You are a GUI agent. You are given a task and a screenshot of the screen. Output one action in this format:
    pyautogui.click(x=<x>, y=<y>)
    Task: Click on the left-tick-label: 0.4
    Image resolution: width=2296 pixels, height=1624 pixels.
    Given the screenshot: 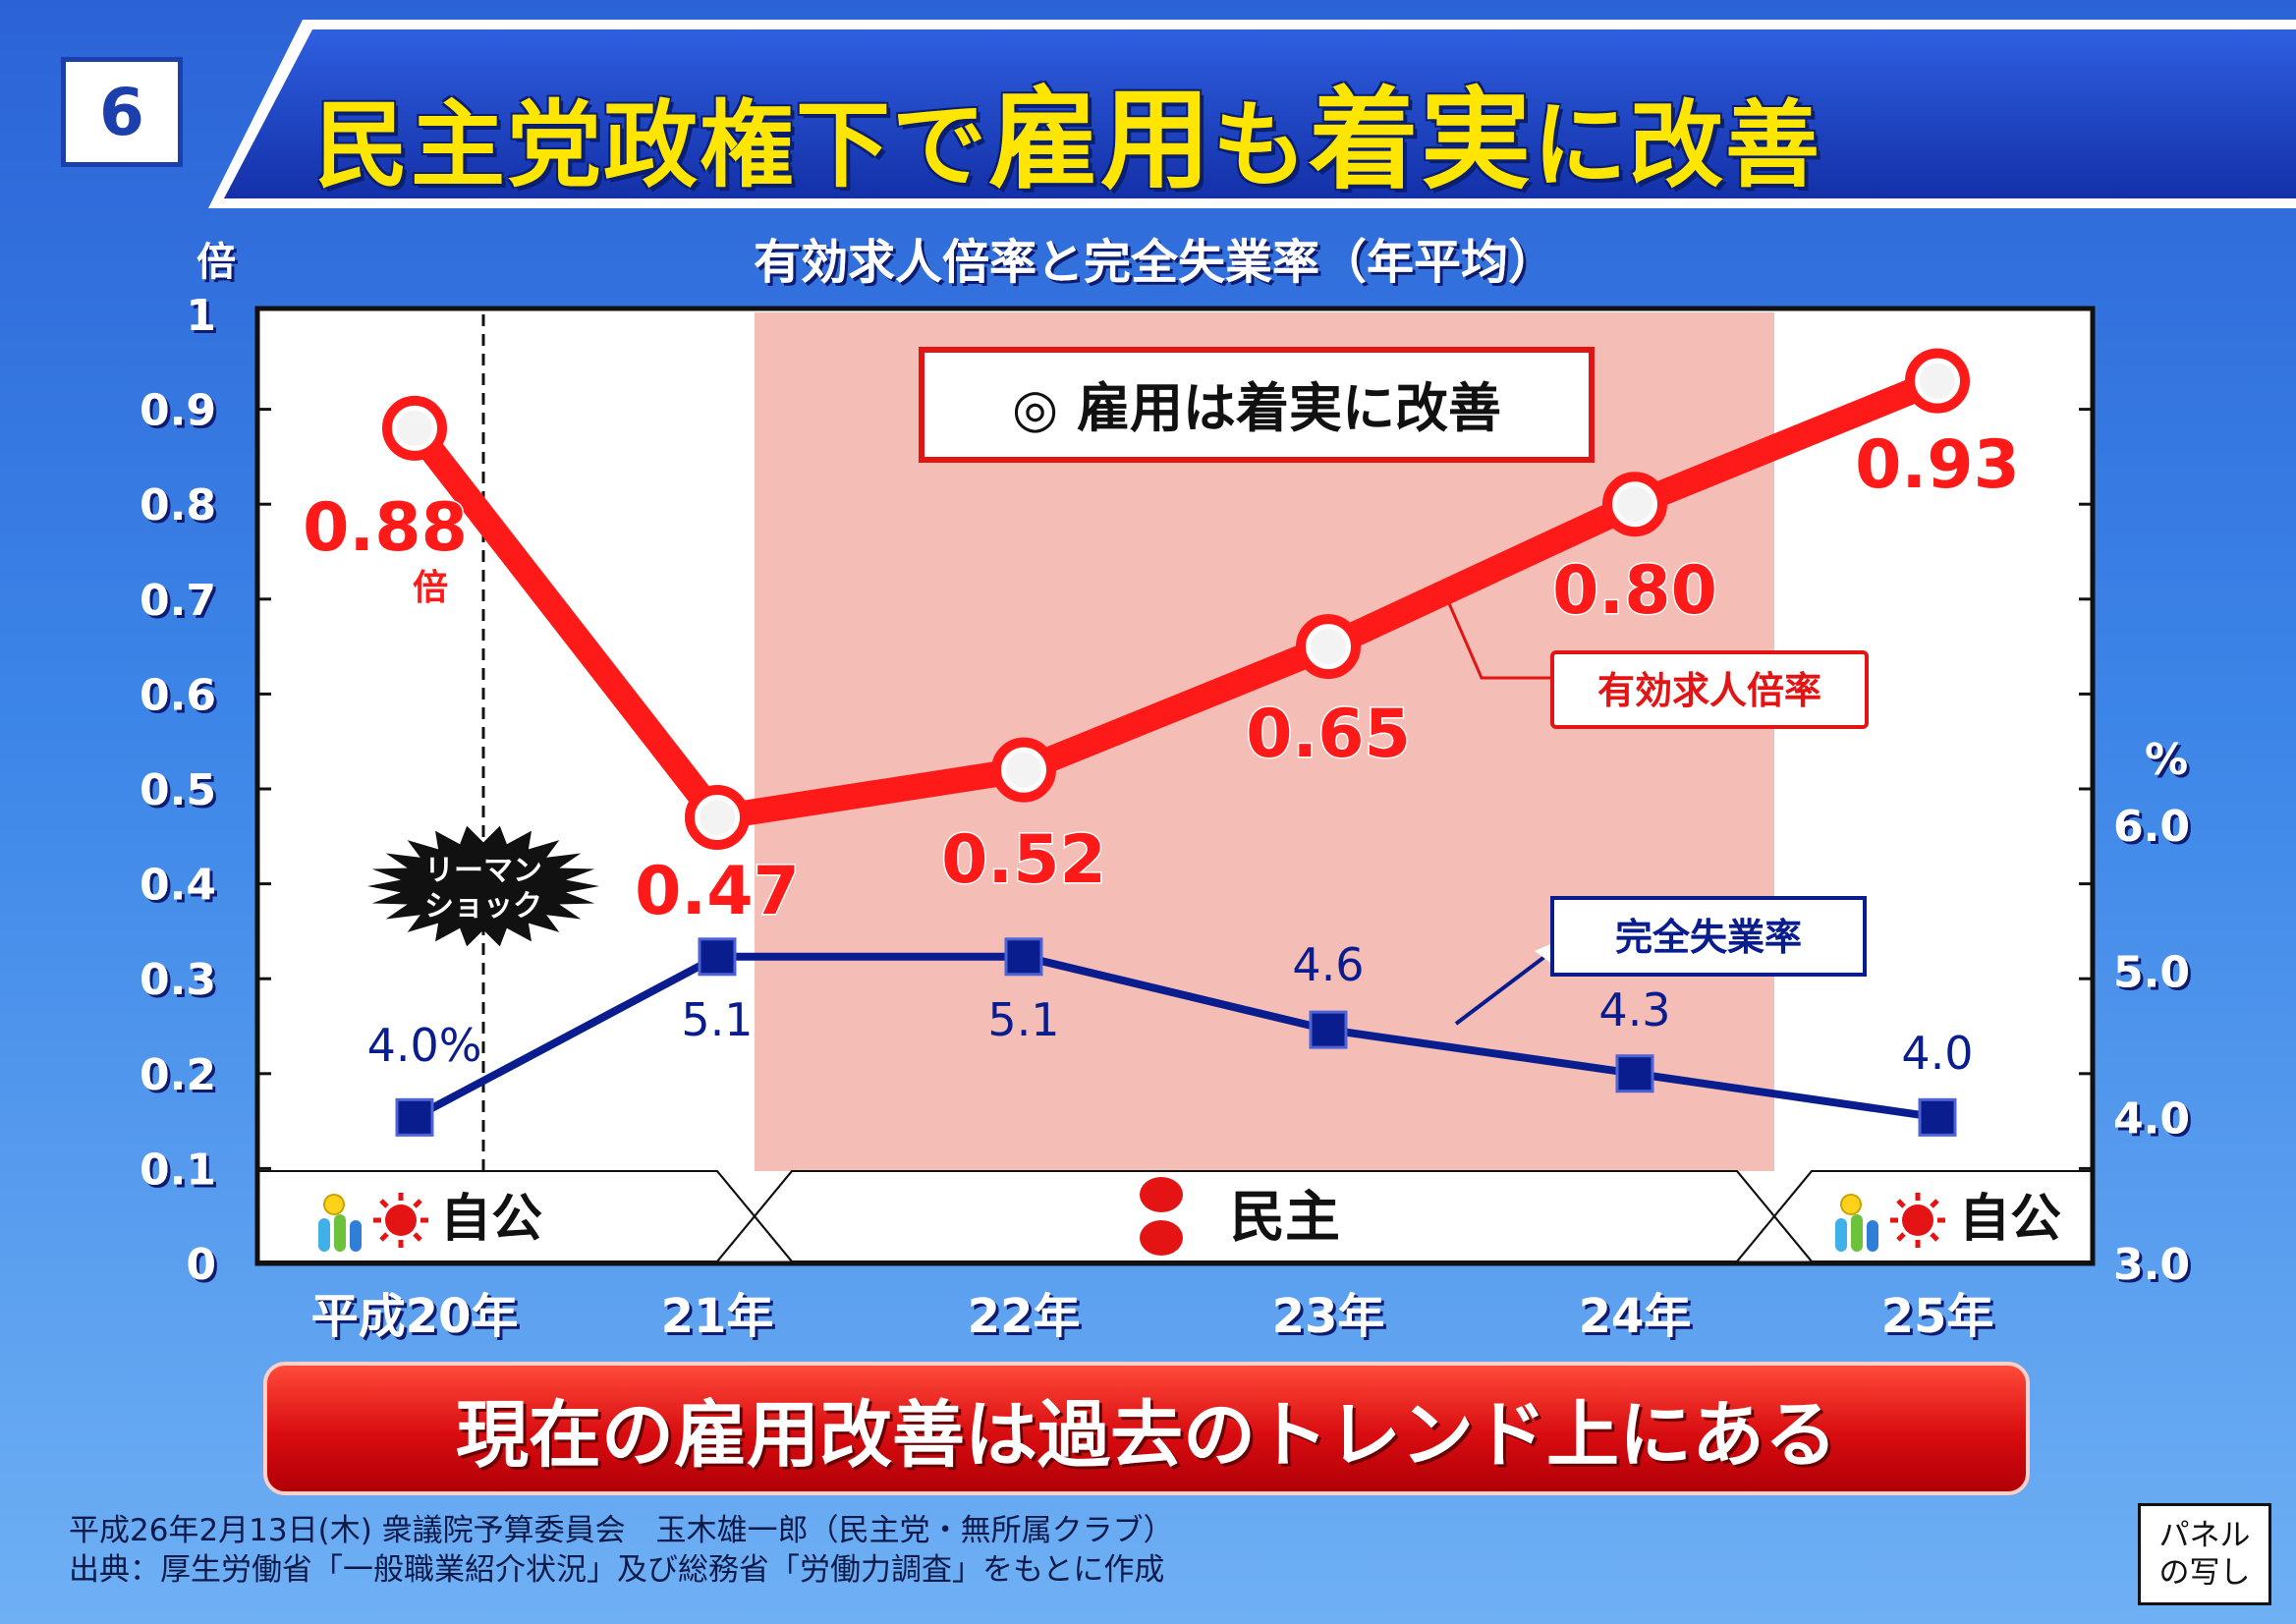 What is the action you would take?
    pyautogui.click(x=178, y=886)
    